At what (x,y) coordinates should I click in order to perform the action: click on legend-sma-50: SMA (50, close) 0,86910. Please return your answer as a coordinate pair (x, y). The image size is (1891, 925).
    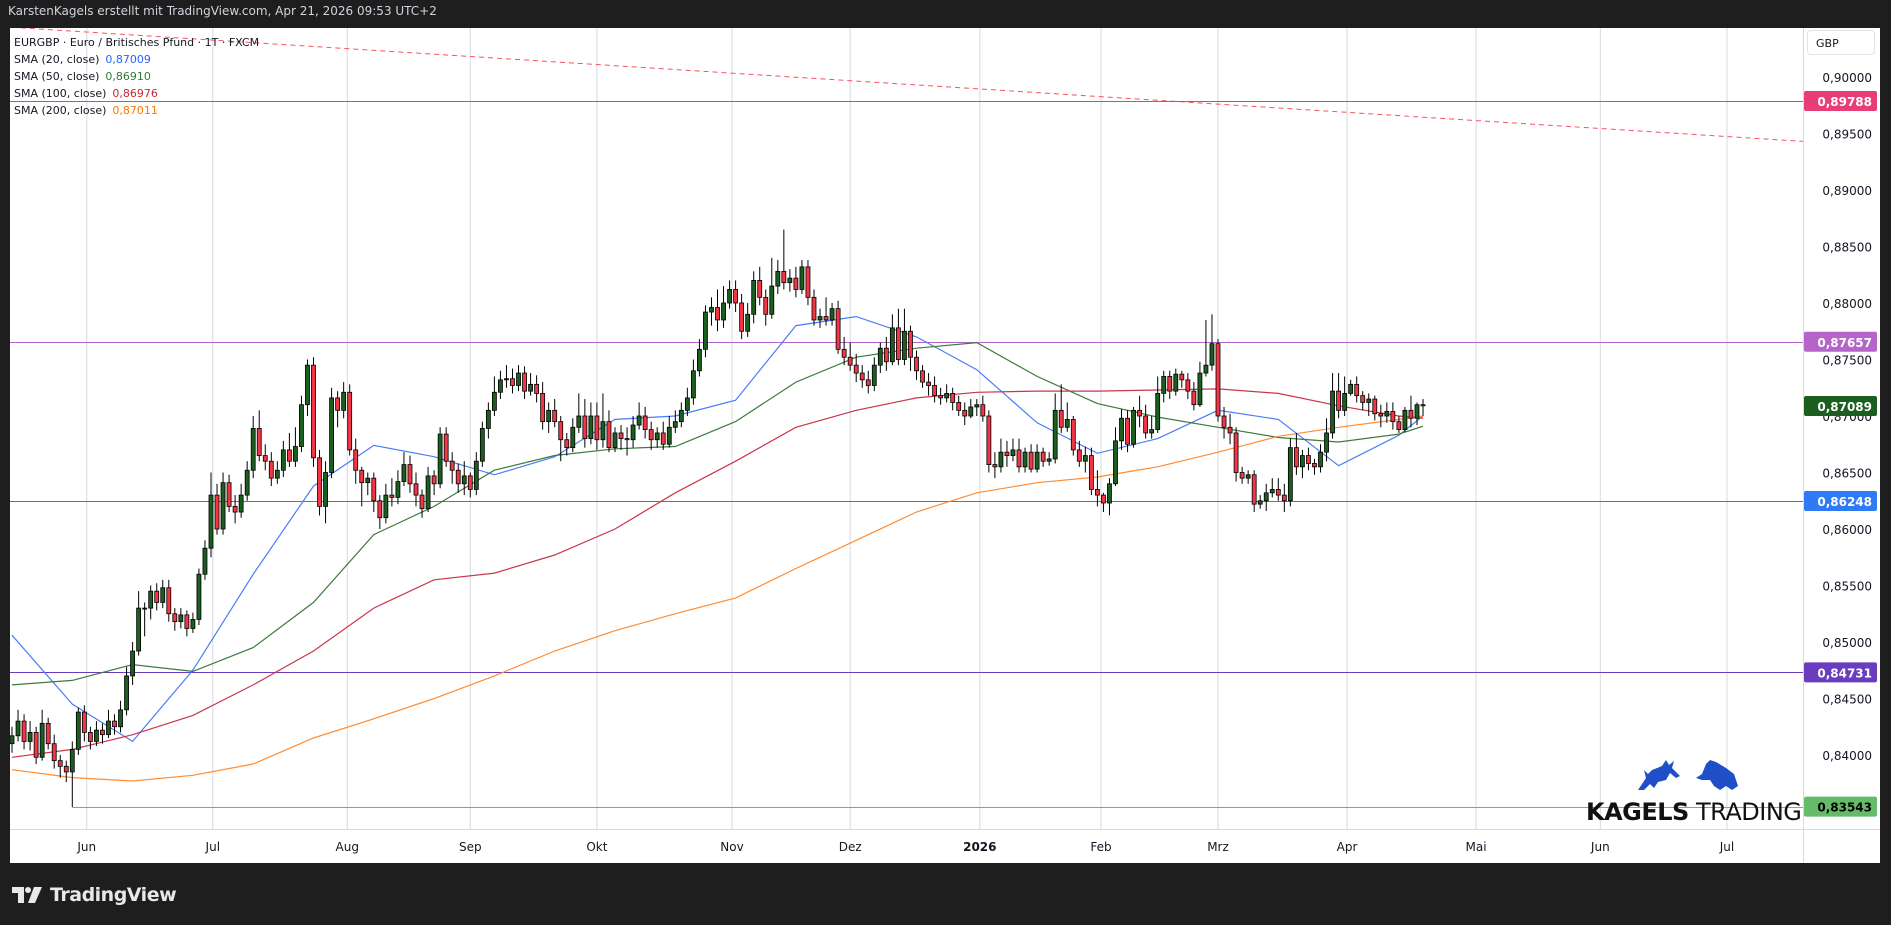
    Looking at the image, I should click on (136, 76).